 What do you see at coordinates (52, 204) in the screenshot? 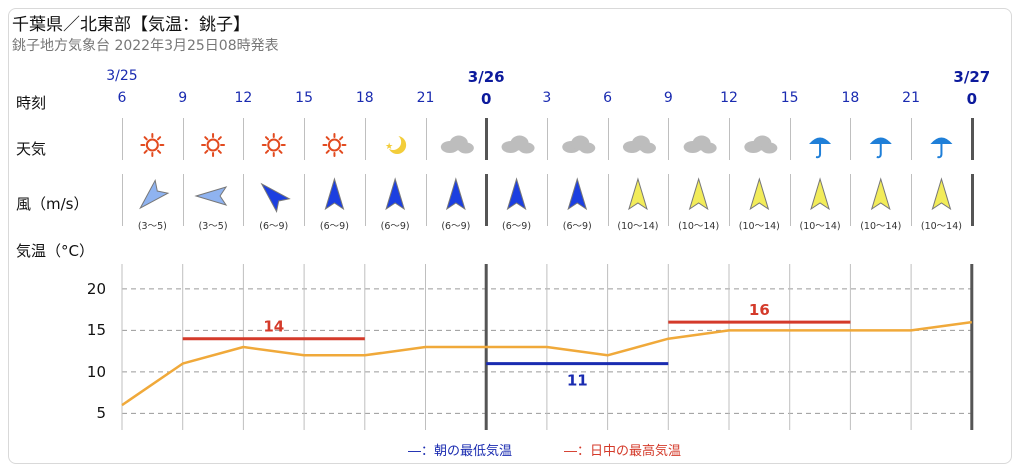
I see `wind-row-label: 風（m/s）` at bounding box center [52, 204].